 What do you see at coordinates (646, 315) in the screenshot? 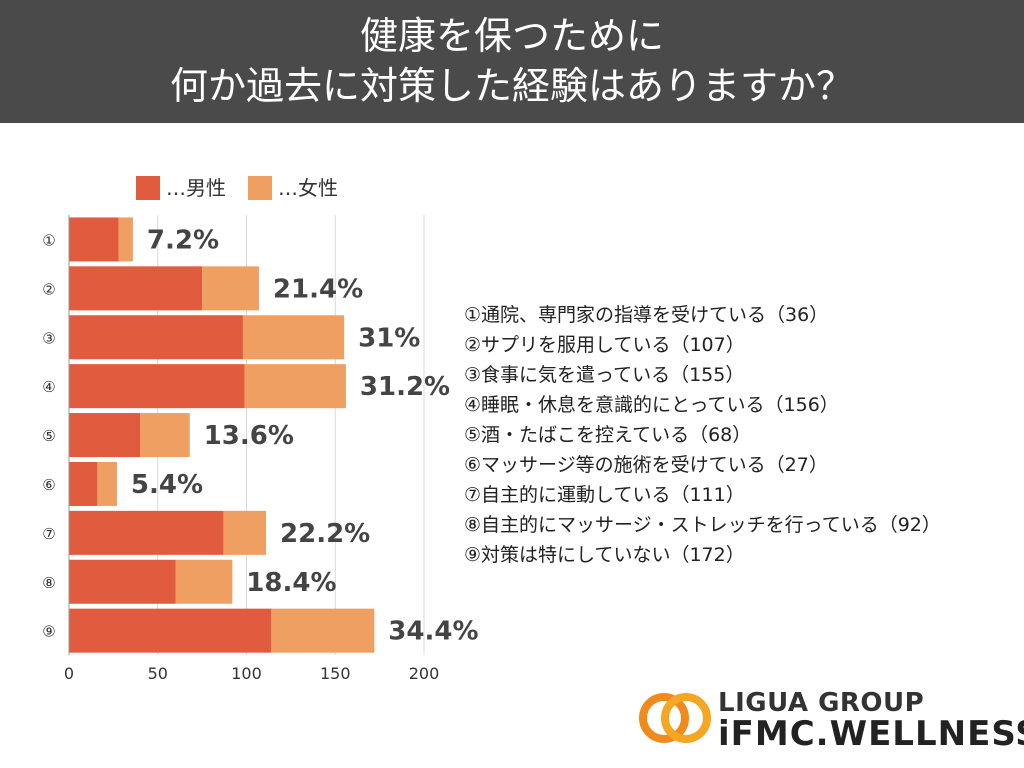
I see `list-item: ①通院、専門家の指導を受けている（36）` at bounding box center [646, 315].